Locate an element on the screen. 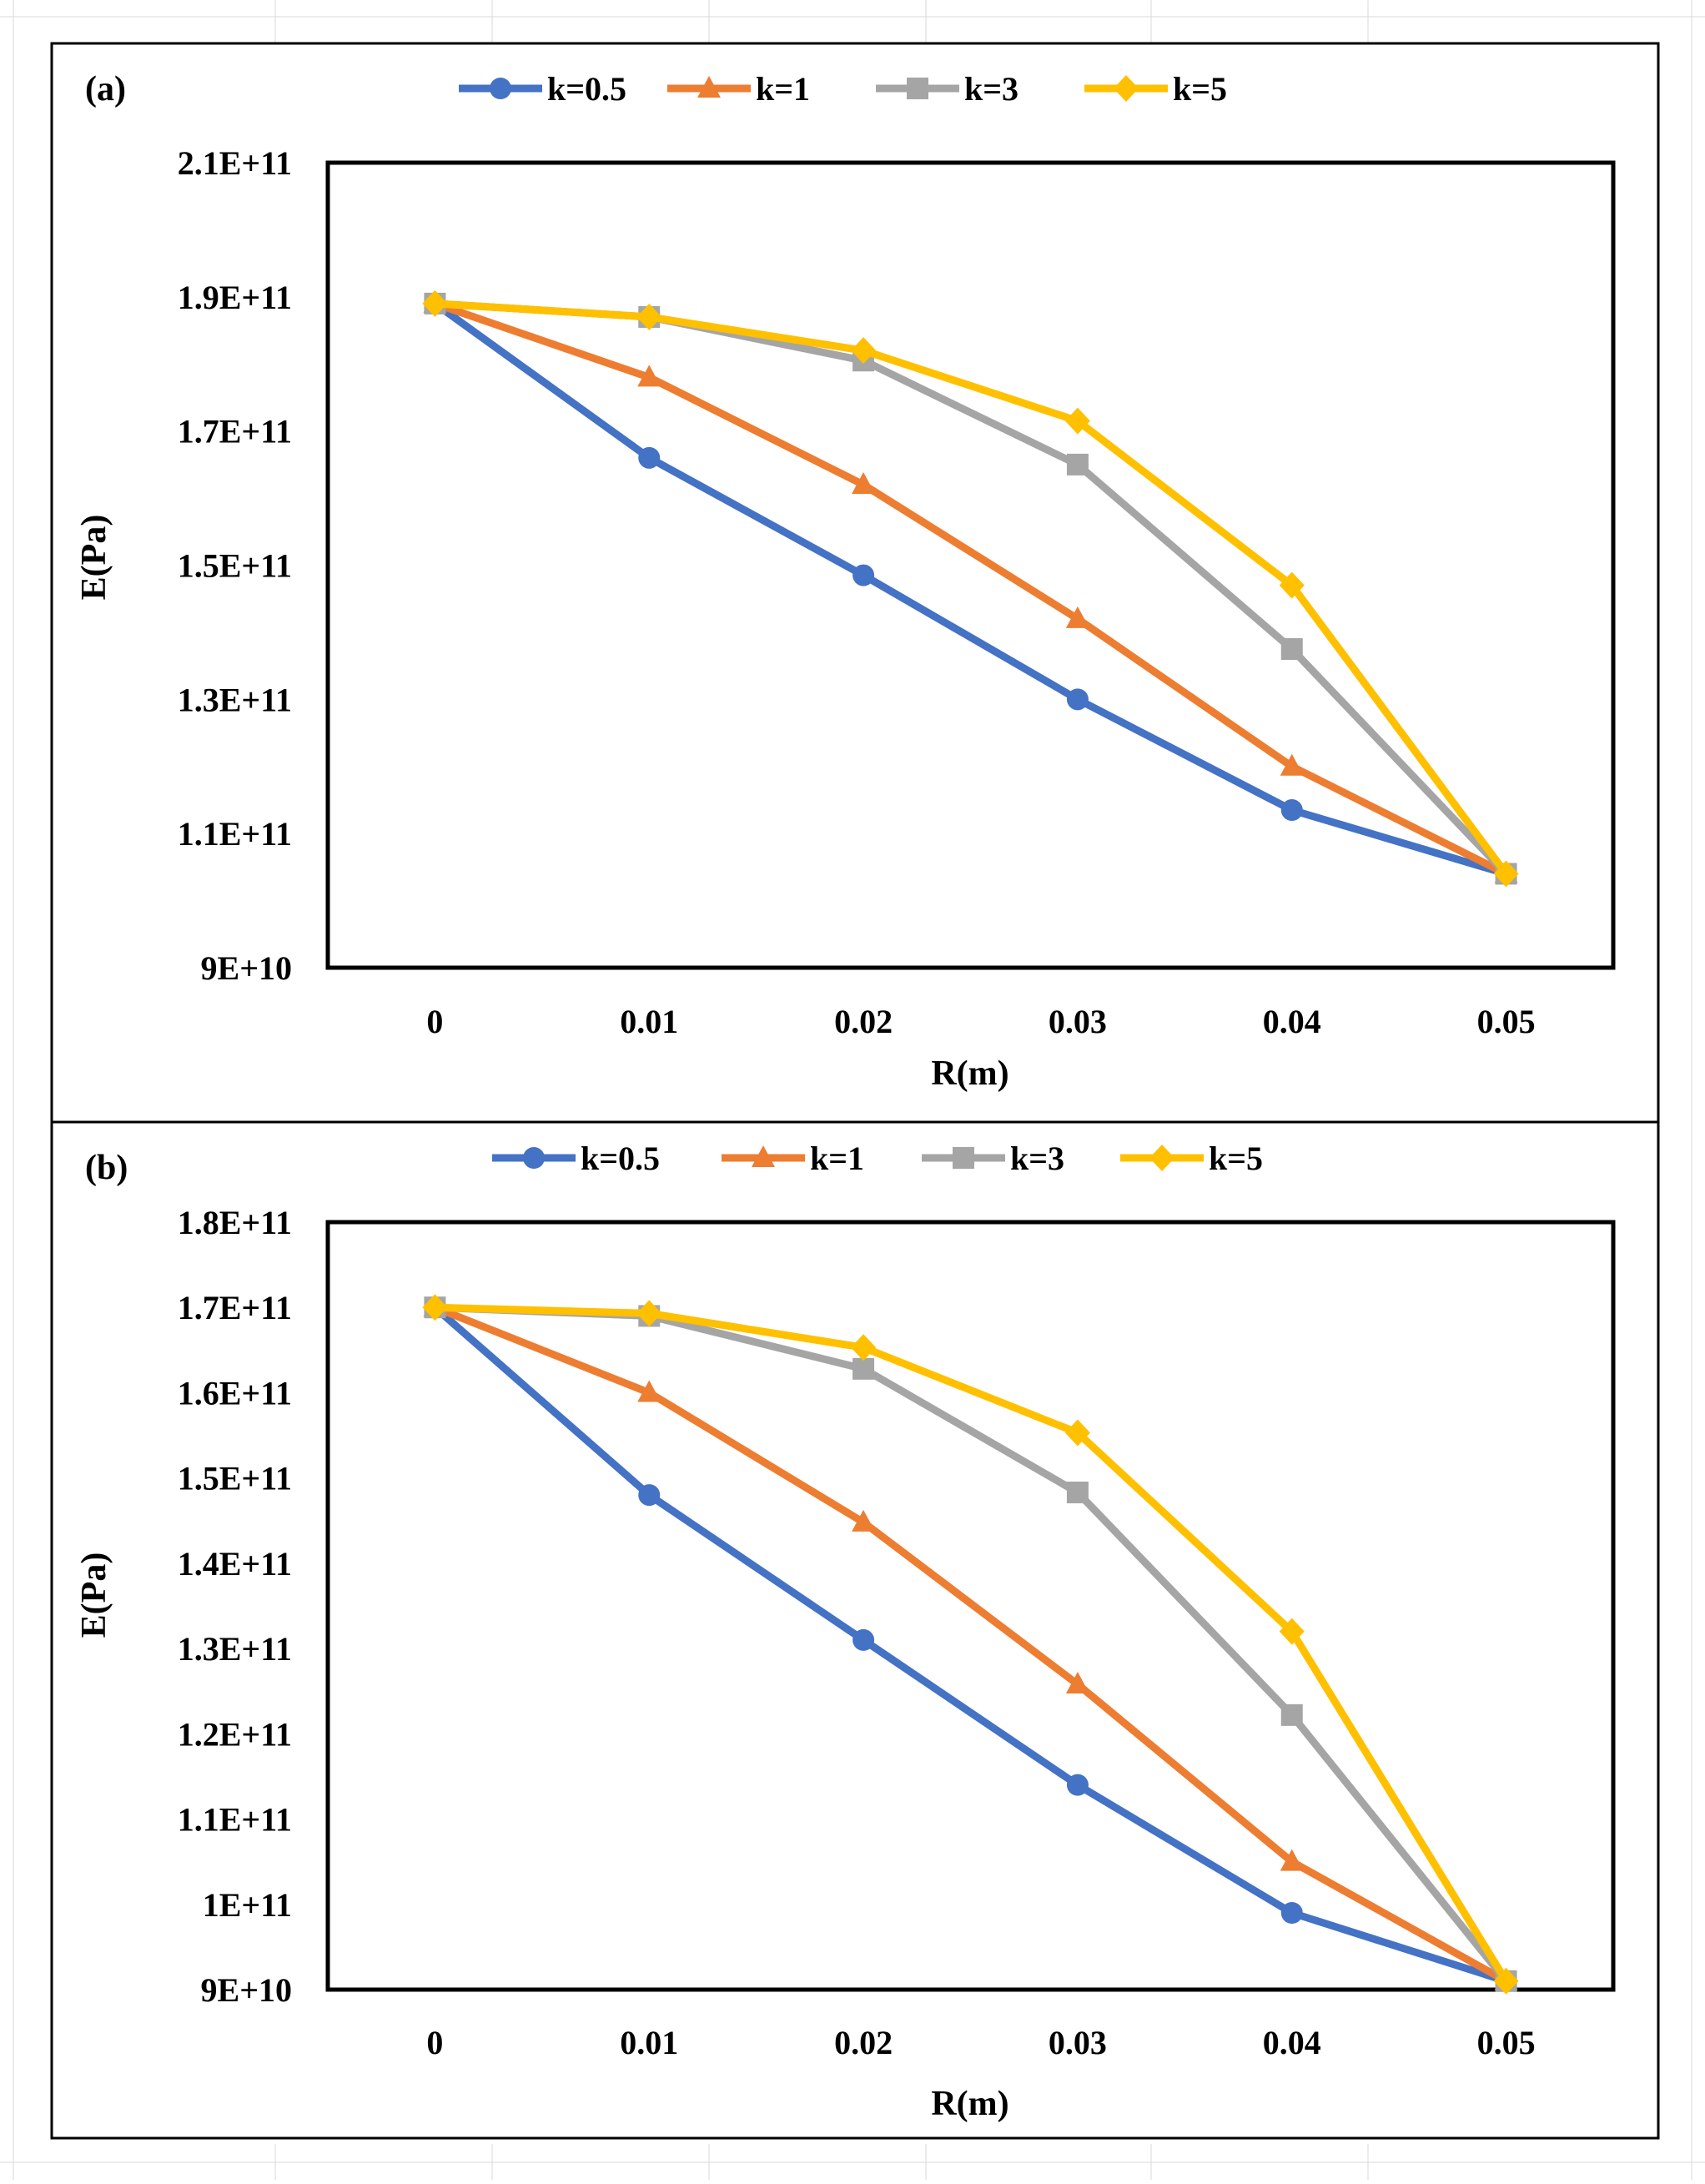  panel-b-legend-label: k=0.5 is located at coordinates (620, 1158).